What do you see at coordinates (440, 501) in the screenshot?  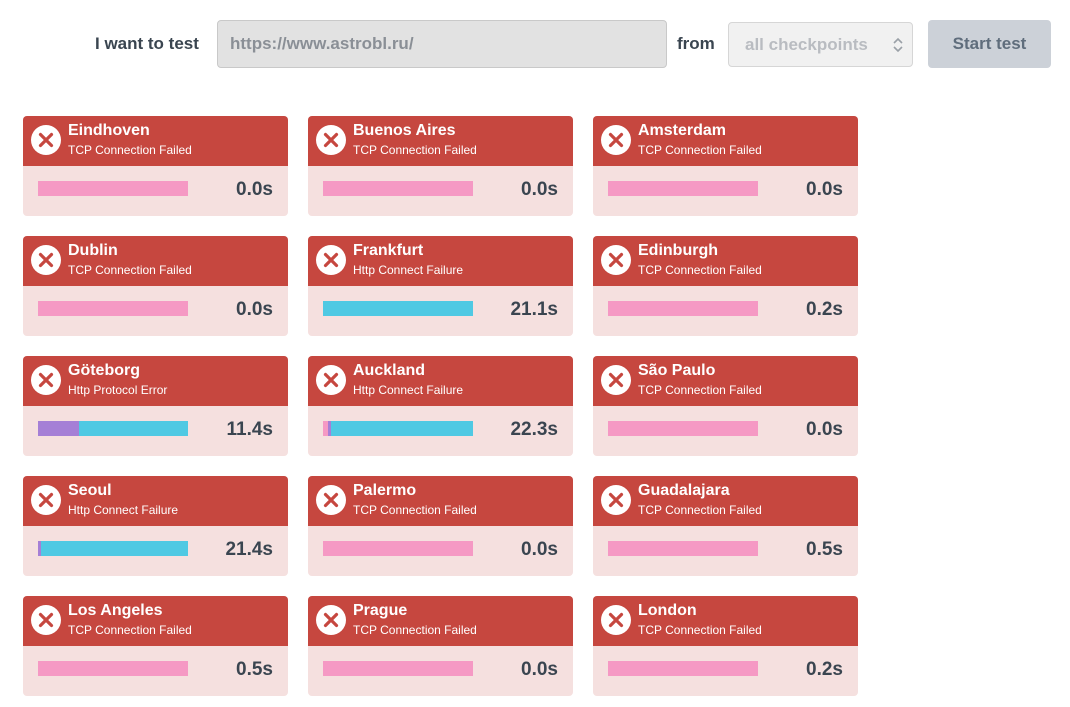 I see `result-card-header: Palermo TCP Connection Failed` at bounding box center [440, 501].